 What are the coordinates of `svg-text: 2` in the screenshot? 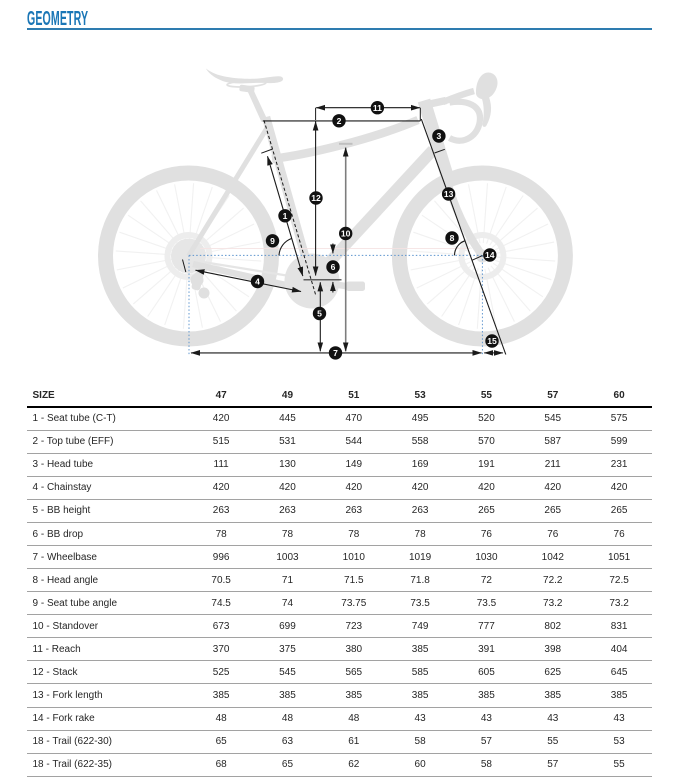 It's located at (339, 121).